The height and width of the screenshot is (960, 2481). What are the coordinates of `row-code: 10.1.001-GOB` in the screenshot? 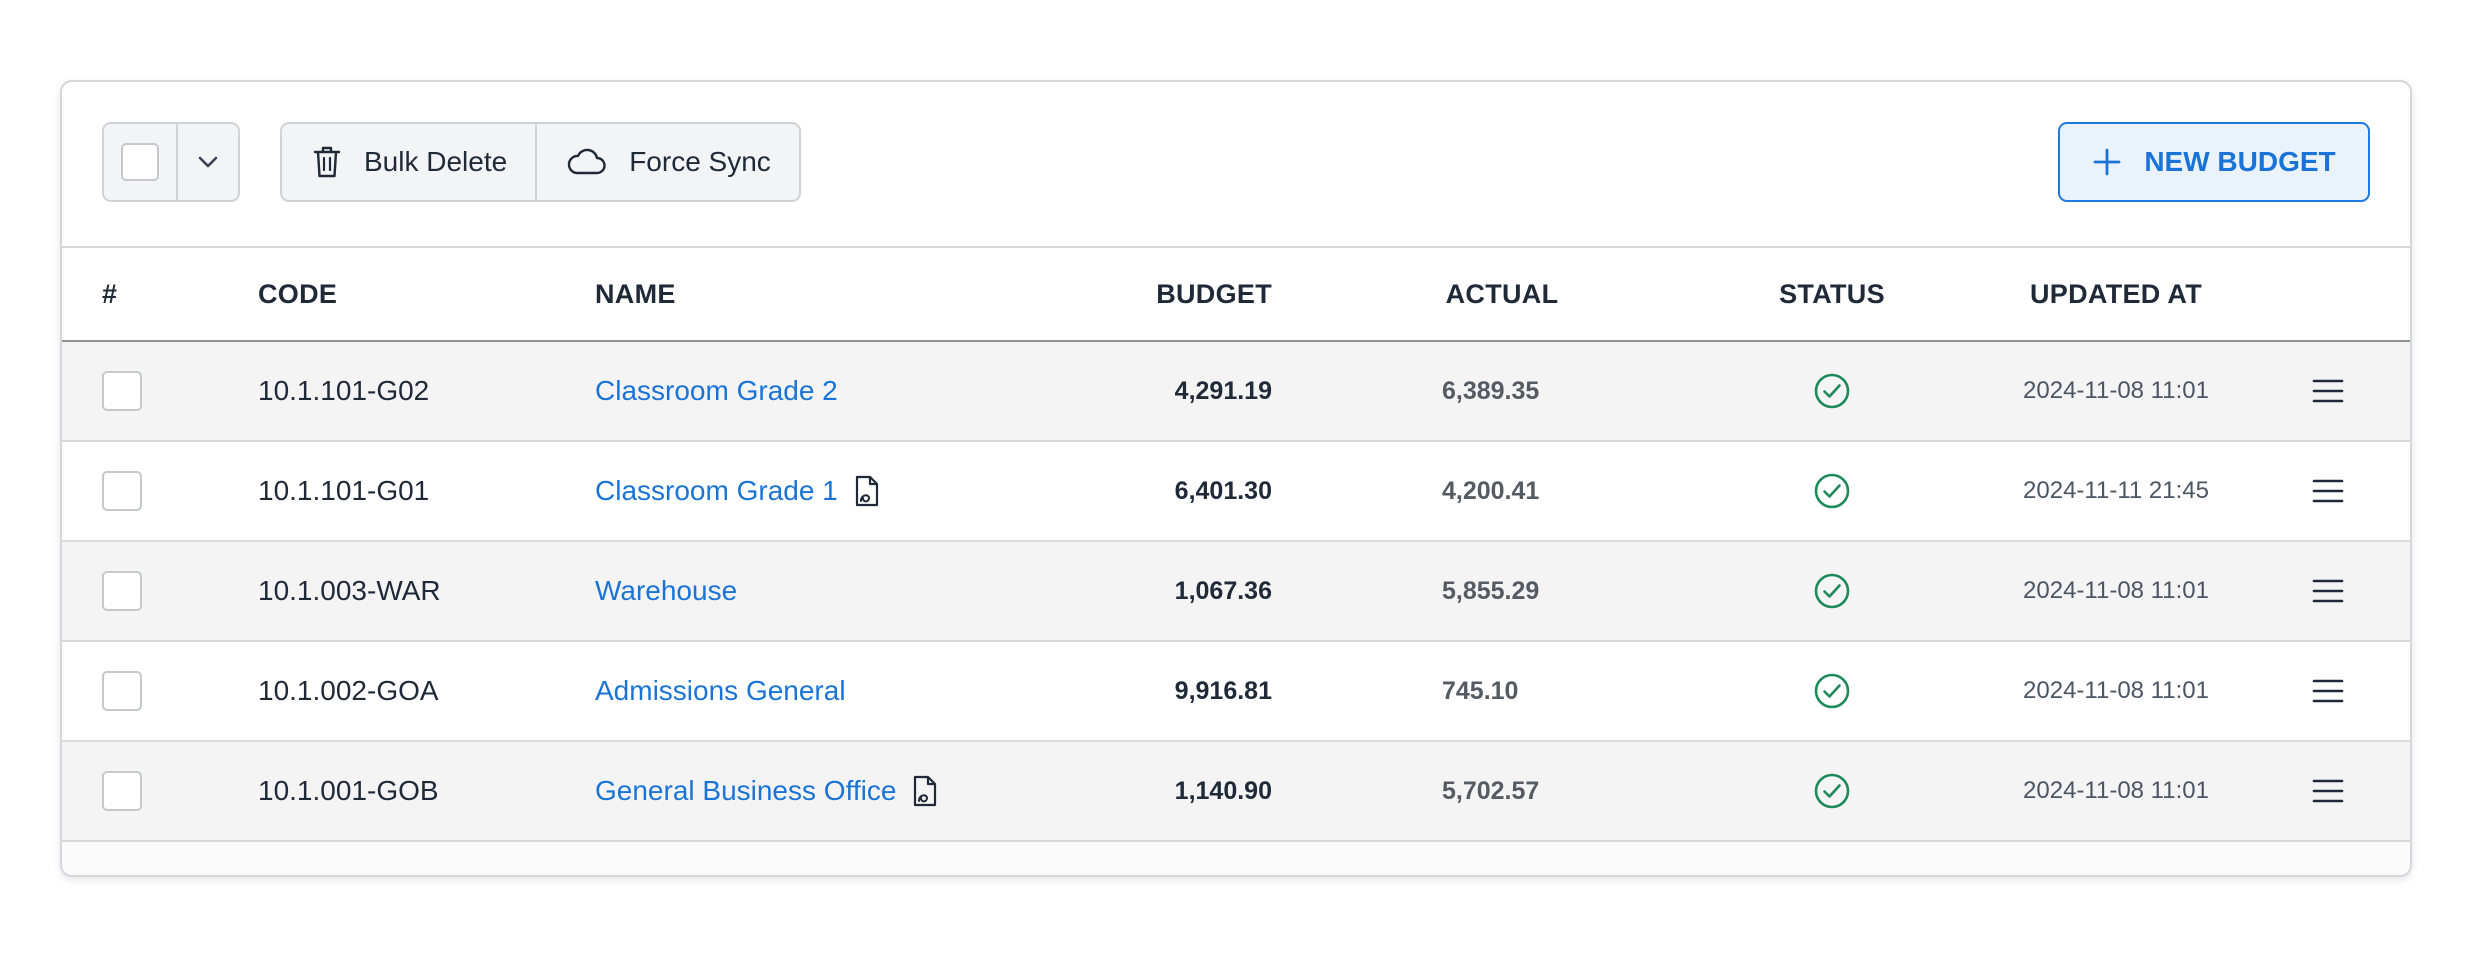 It's located at (348, 790).